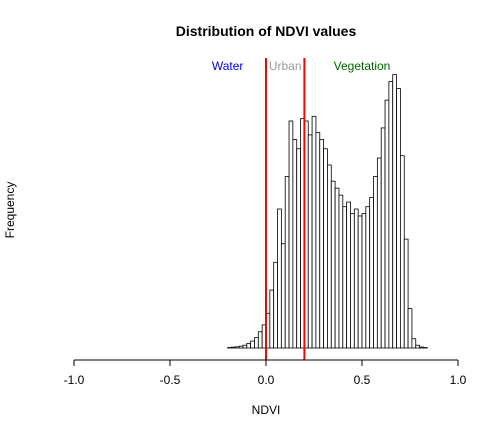 The width and height of the screenshot is (504, 432). Describe the element at coordinates (285, 66) in the screenshot. I see `class-annotation: Urban` at that location.